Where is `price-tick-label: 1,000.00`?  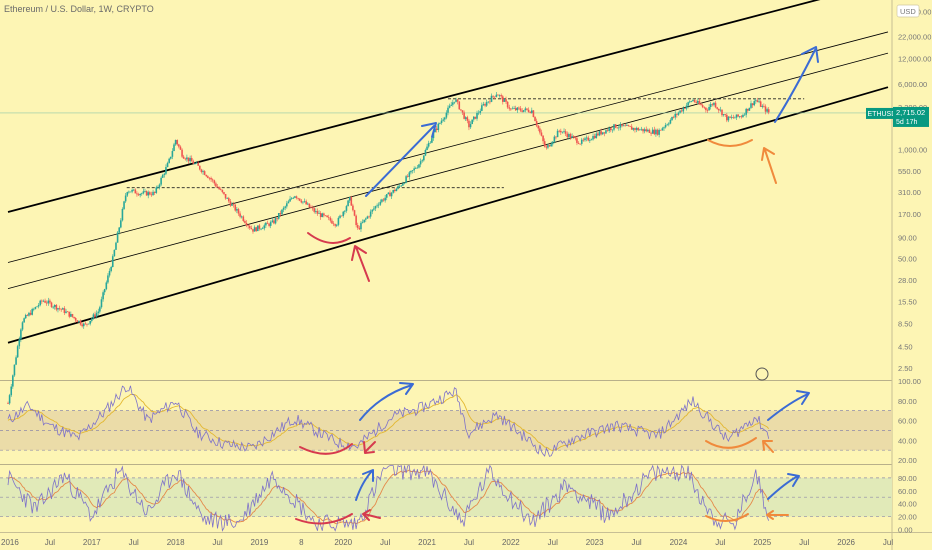 price-tick-label: 1,000.00 is located at coordinates (912, 149).